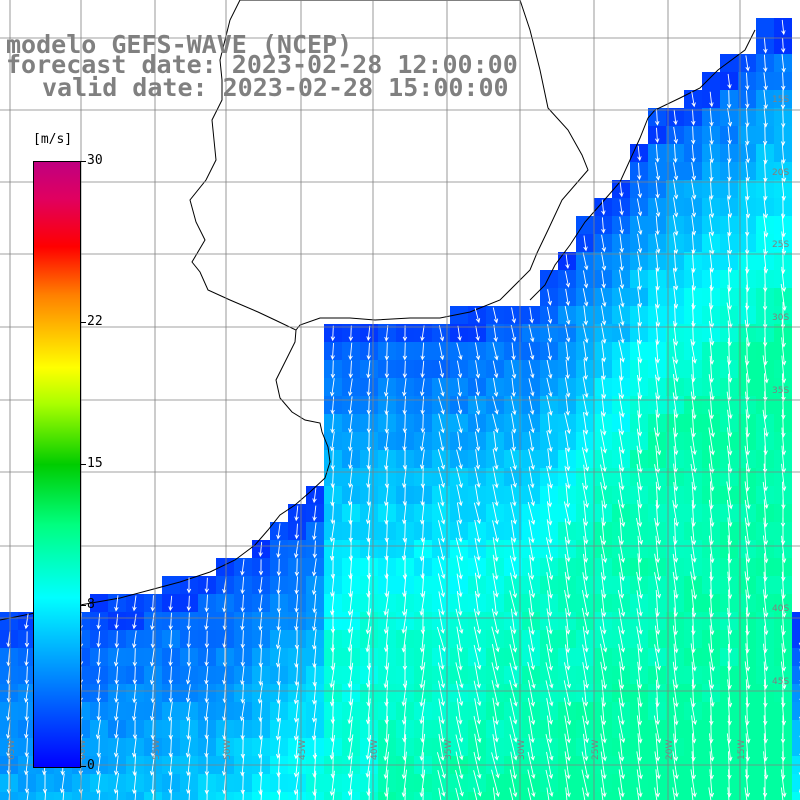  Describe the element at coordinates (57, 464) in the screenshot. I see `colorbar-legend` at that location.